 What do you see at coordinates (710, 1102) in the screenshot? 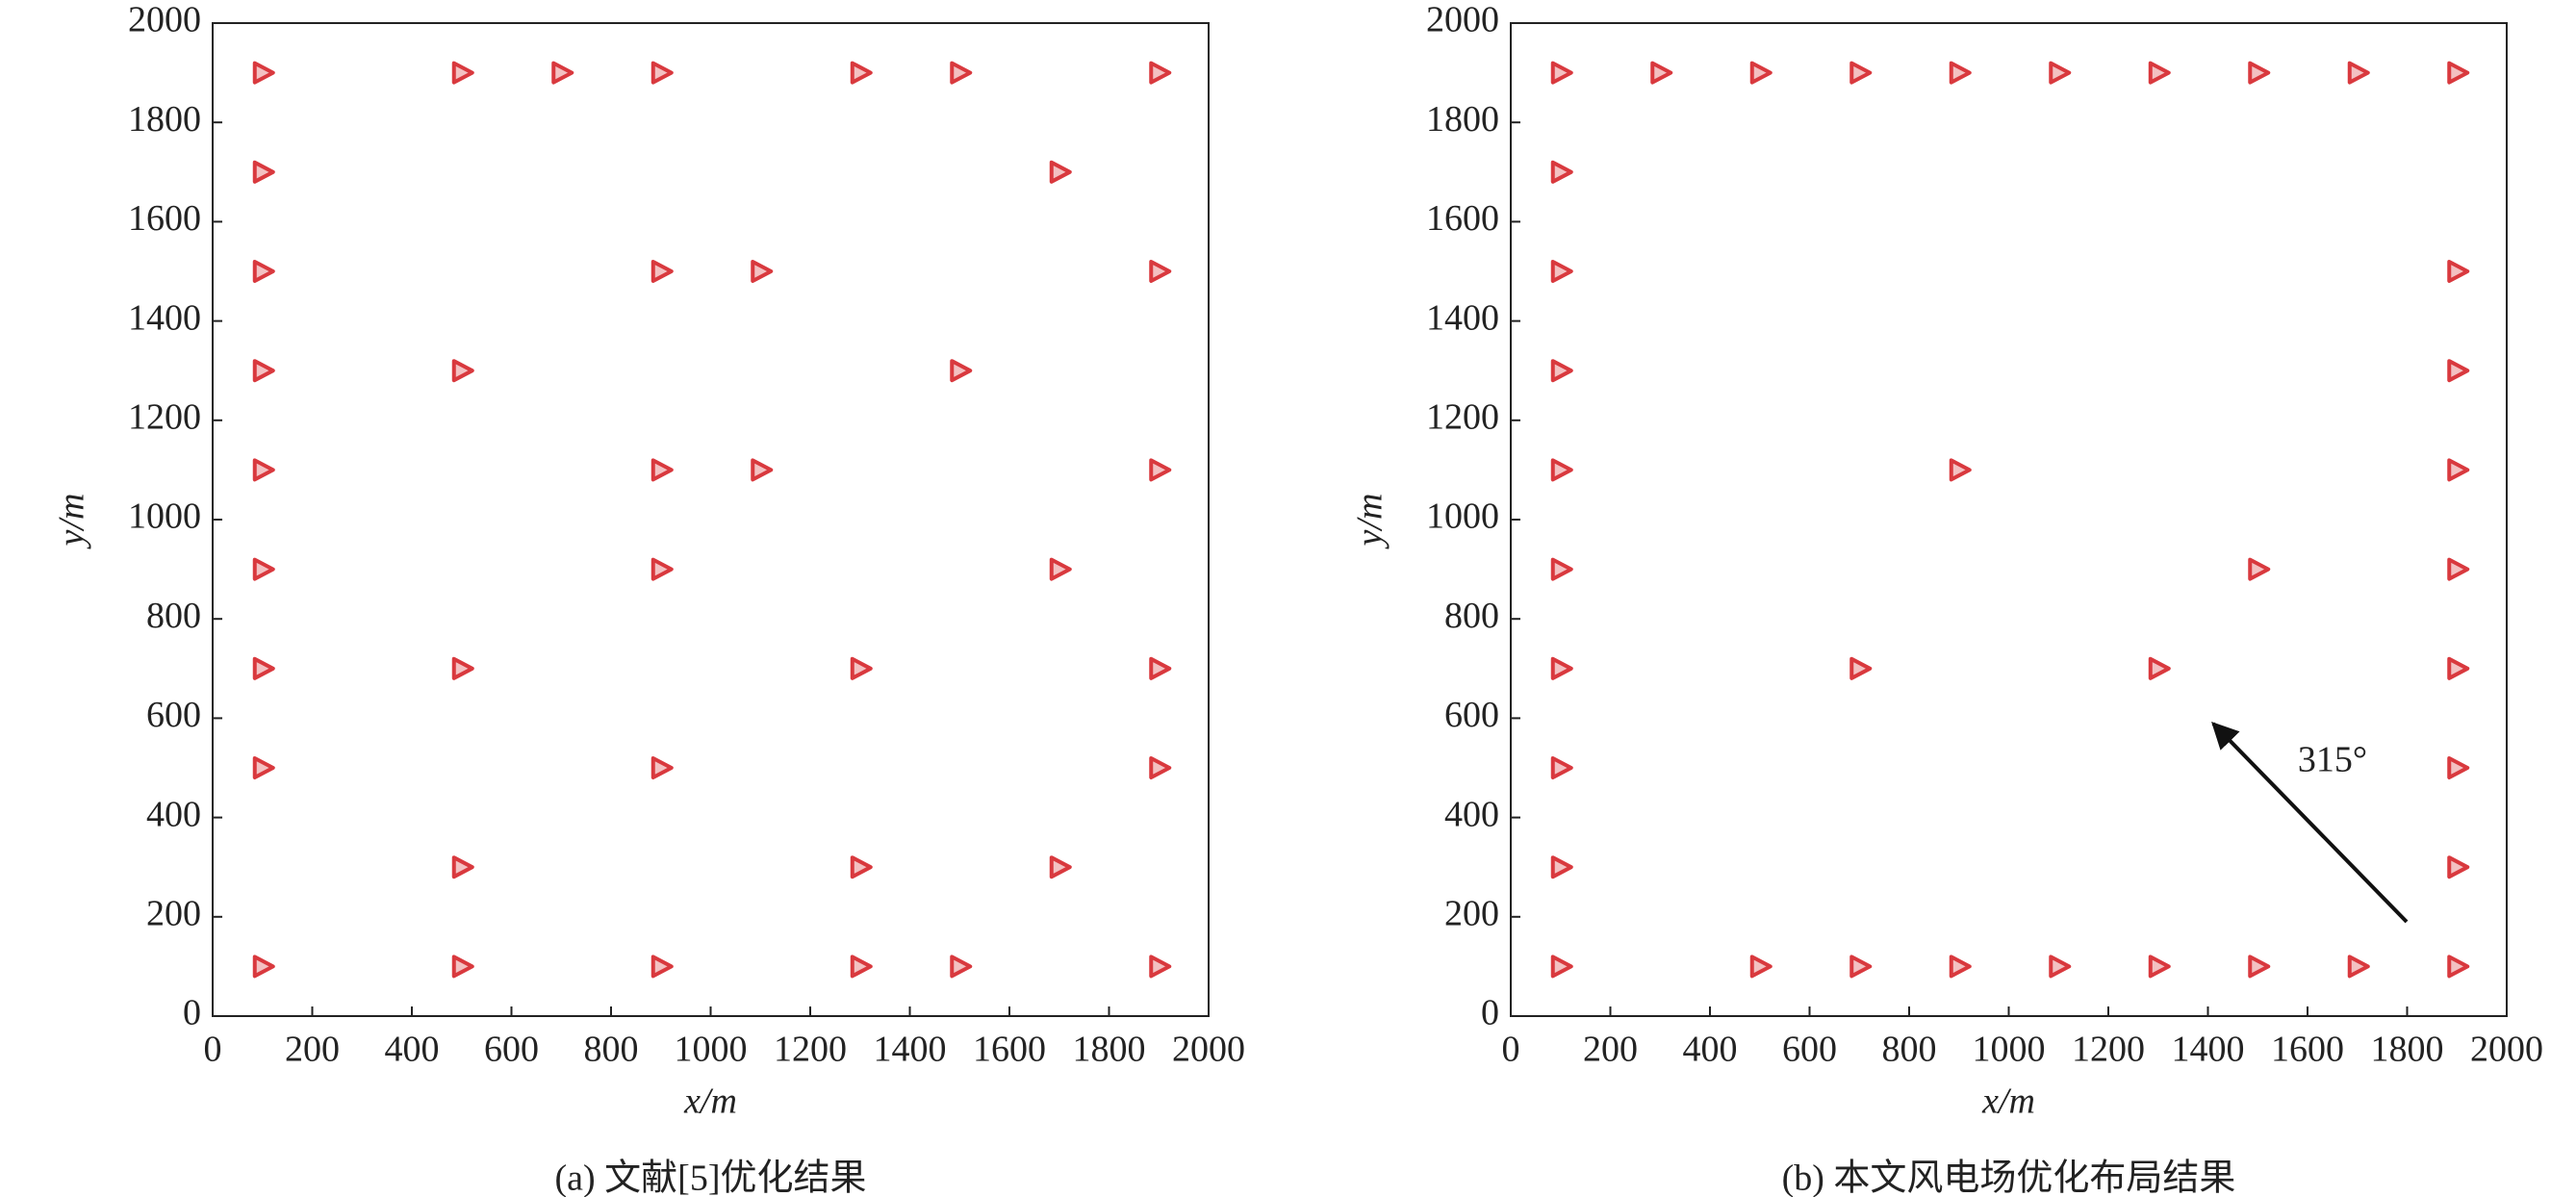
I see `x-axis-label: x/m` at bounding box center [710, 1102].